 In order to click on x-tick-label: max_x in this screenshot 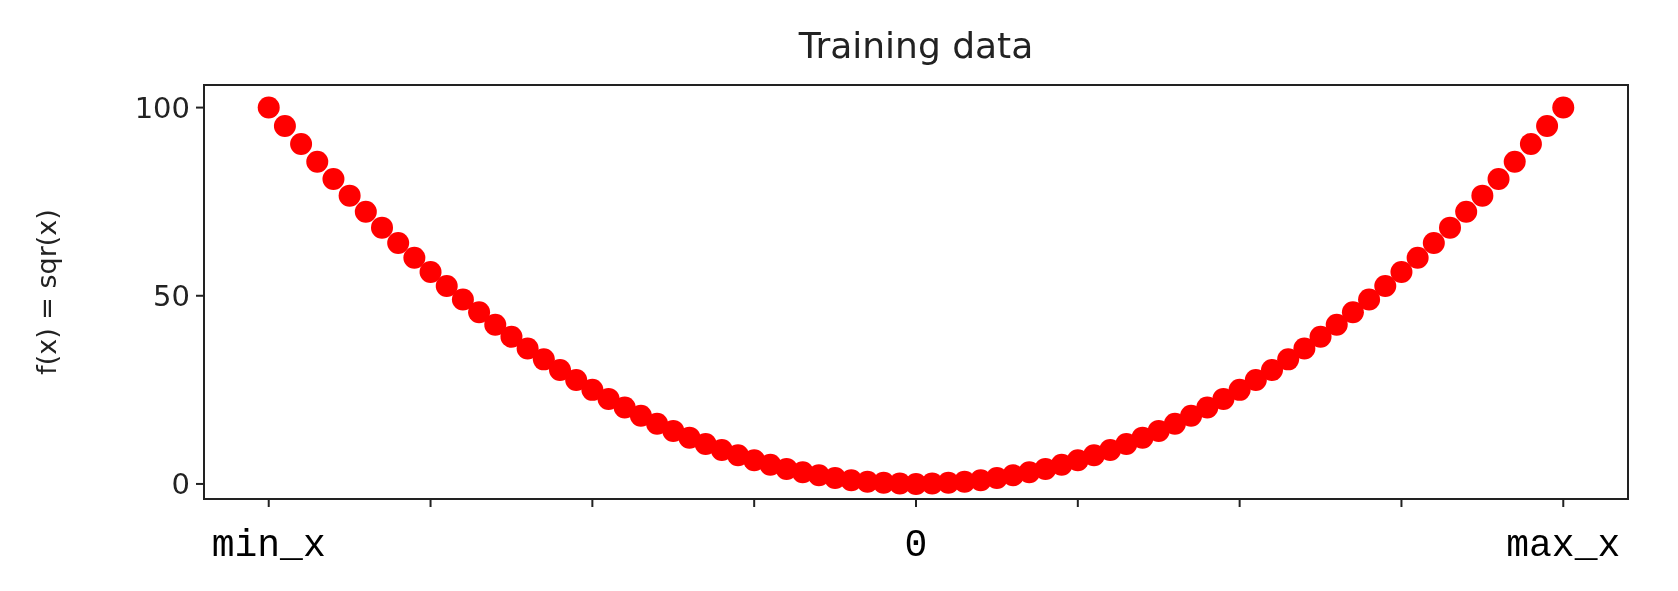, I will do `click(1563, 545)`.